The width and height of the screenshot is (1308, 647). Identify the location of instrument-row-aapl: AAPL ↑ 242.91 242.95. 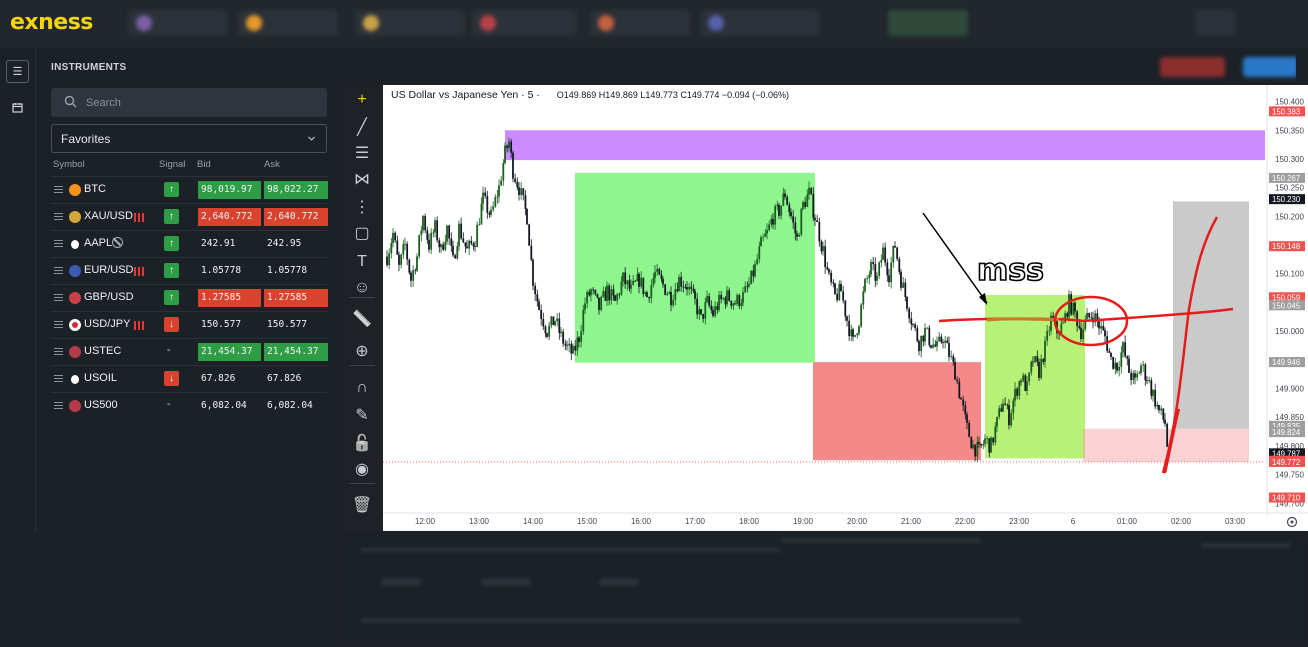
(189, 243).